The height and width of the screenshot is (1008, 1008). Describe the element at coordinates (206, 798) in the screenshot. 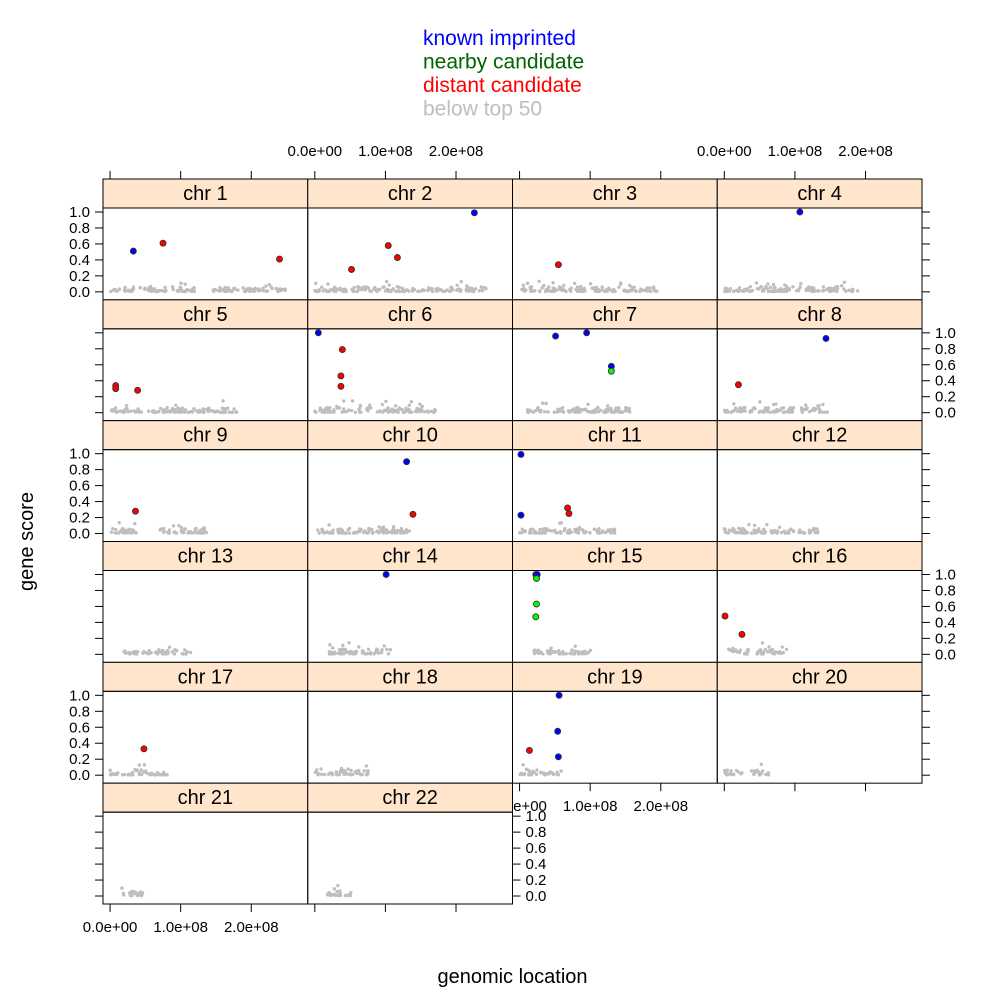

I see `panel-strip-label: chr 21` at that location.